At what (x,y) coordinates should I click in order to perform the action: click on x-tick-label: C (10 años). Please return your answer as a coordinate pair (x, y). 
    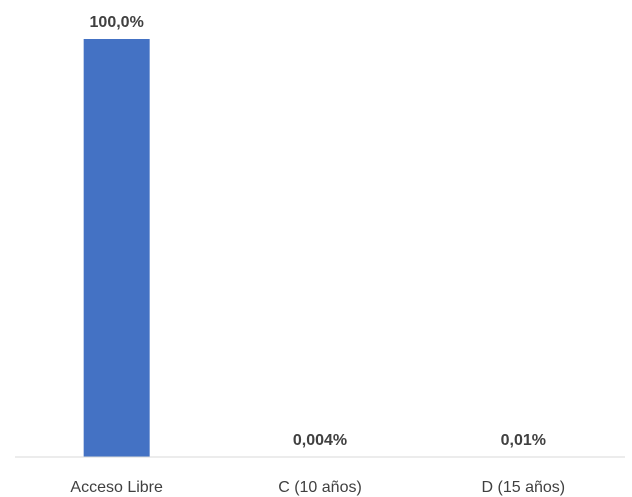
    Looking at the image, I should click on (320, 487).